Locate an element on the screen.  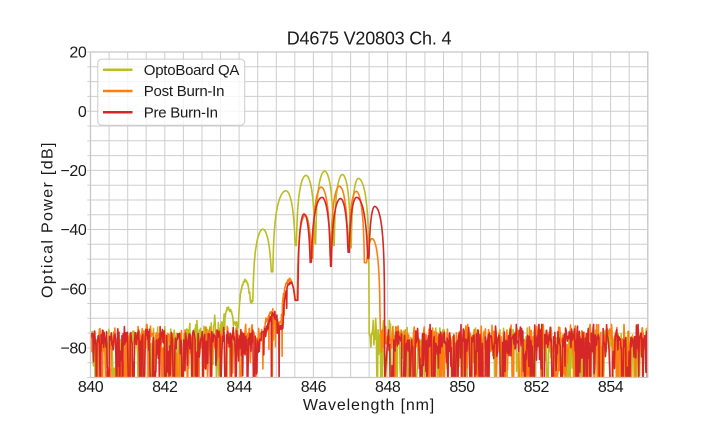
svg-text: OptoBoard QA is located at coordinates (192, 70).